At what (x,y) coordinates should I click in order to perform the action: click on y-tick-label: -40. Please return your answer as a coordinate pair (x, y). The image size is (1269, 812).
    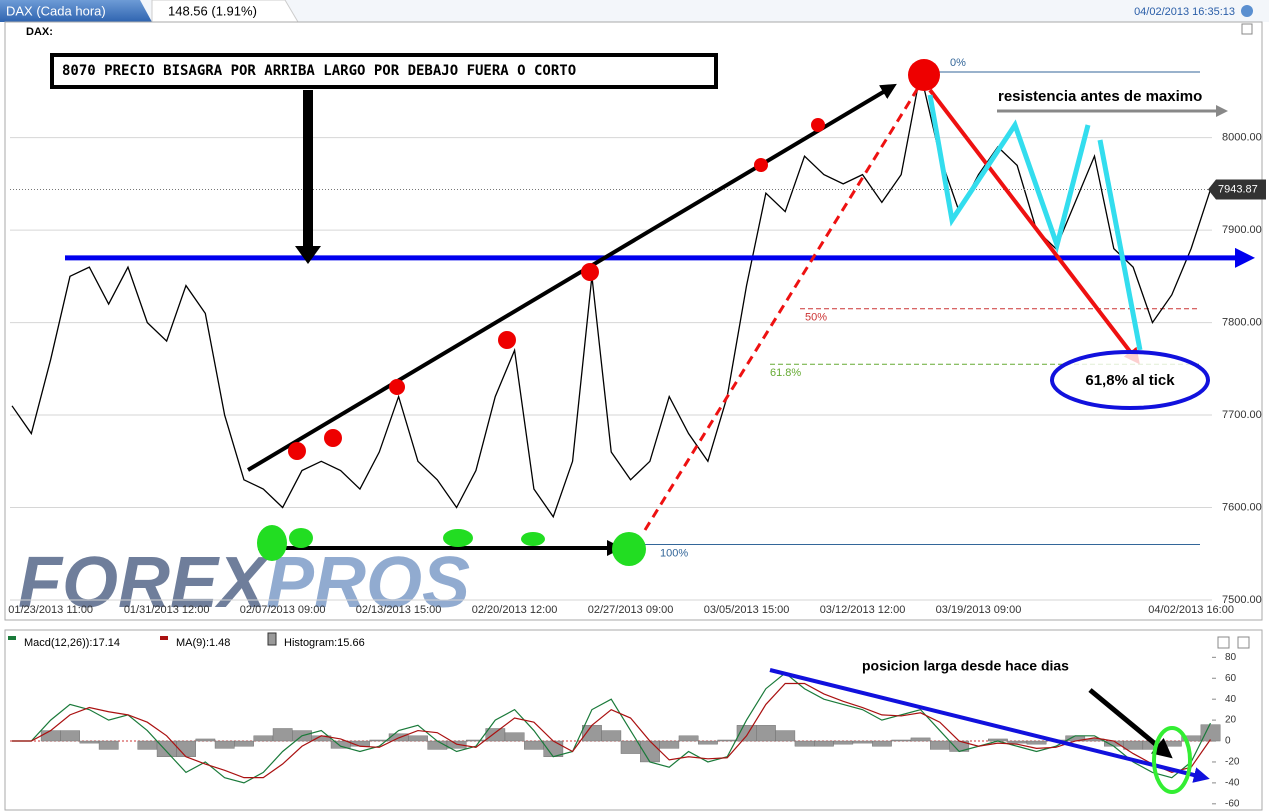
    Looking at the image, I should click on (1232, 783).